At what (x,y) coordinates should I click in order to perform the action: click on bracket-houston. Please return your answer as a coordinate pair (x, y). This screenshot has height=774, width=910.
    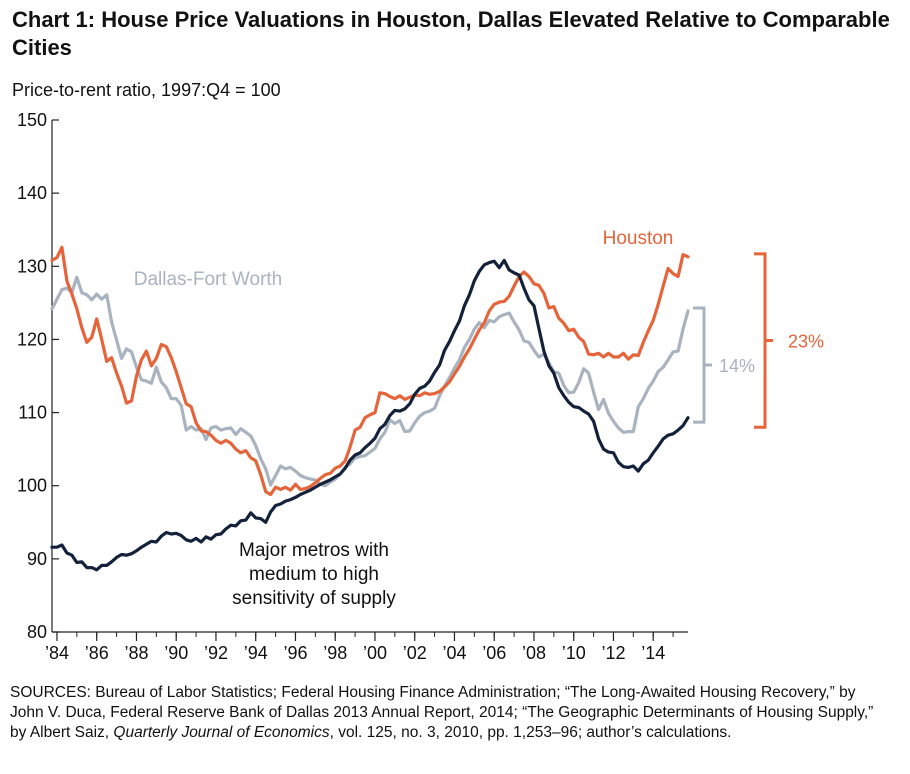
    Looking at the image, I should click on (760, 340).